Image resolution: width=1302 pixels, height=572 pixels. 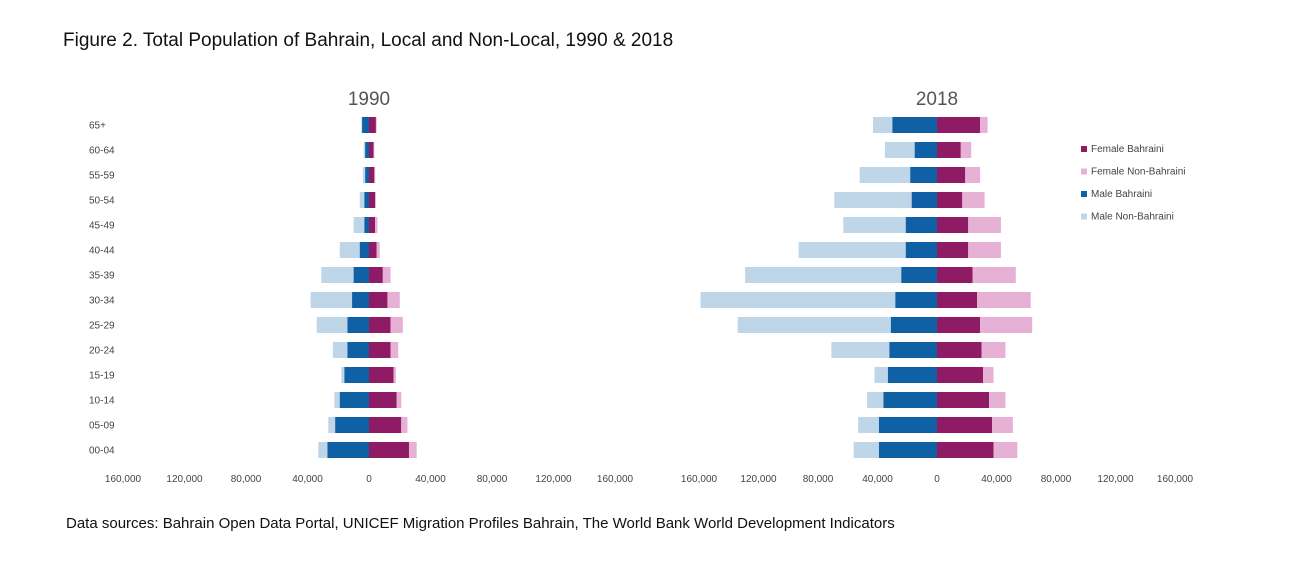 I want to click on legend-swatch-male-bahraini, so click(x=1084, y=194).